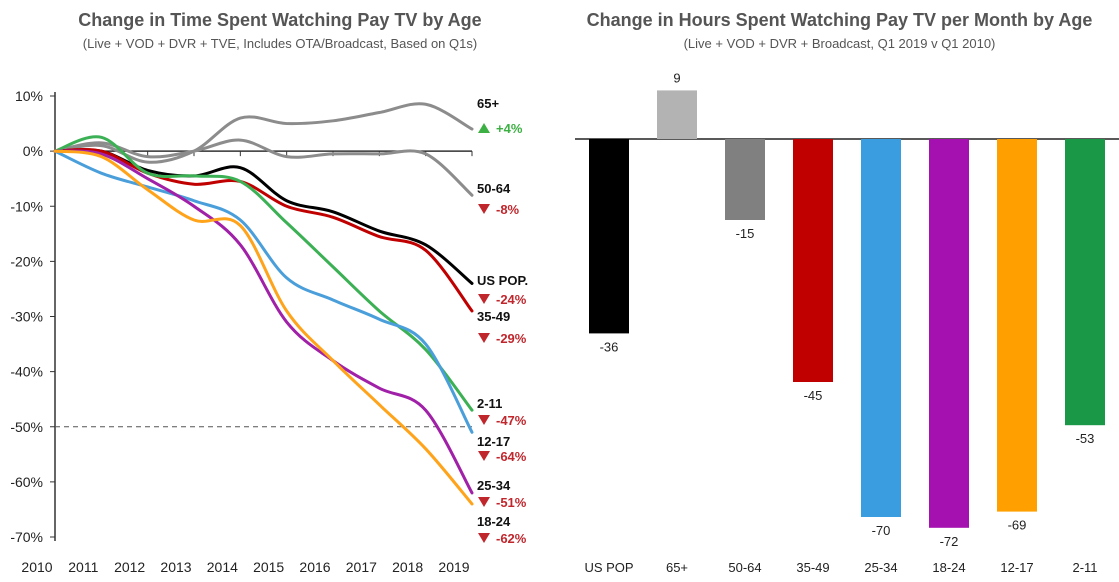 The width and height of the screenshot is (1119, 582). What do you see at coordinates (493, 441) in the screenshot?
I see `series-label: 12-17` at bounding box center [493, 441].